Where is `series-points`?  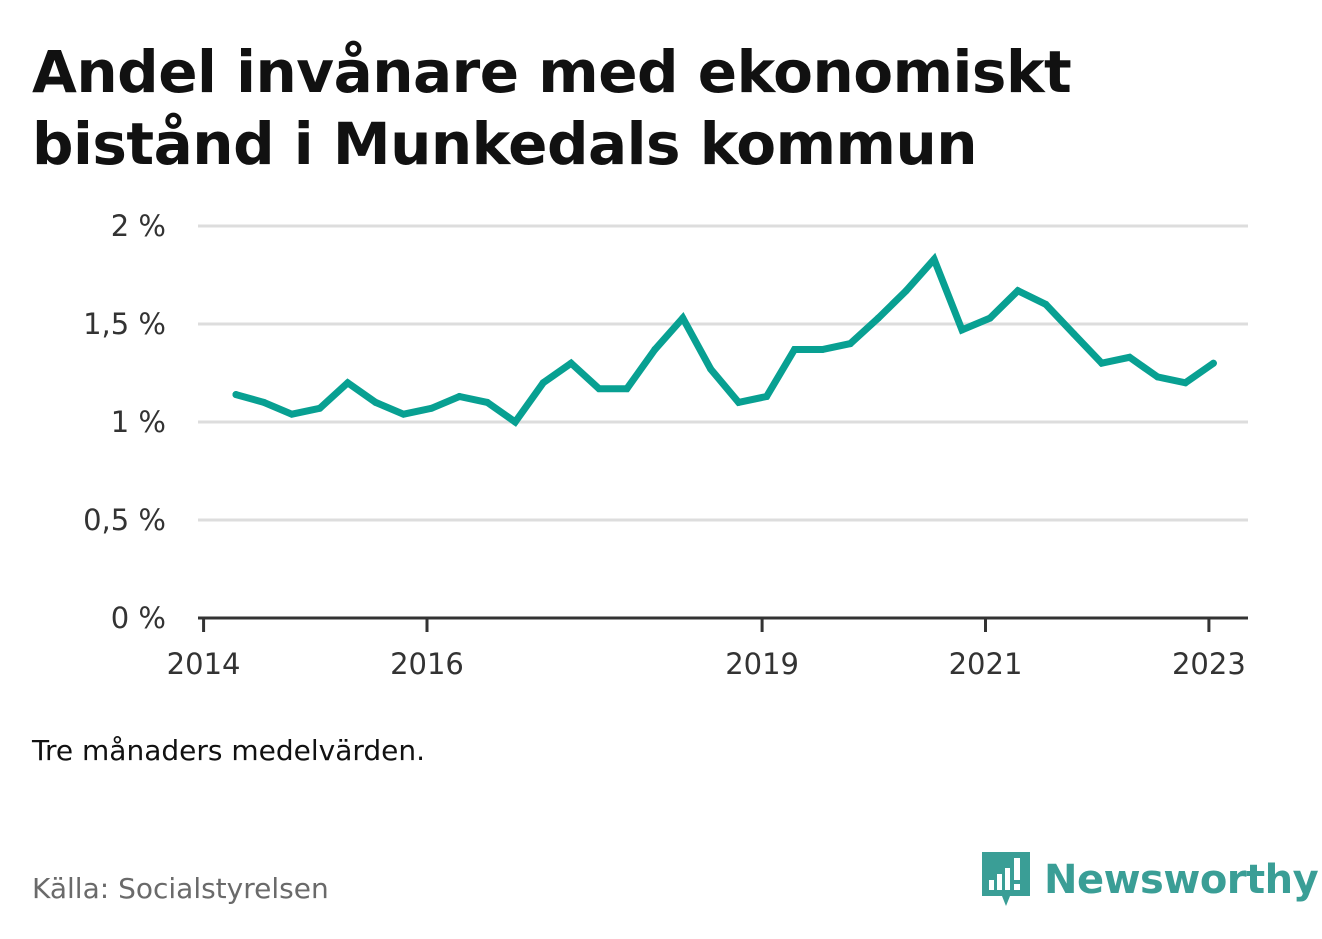 series-points is located at coordinates (724, 340).